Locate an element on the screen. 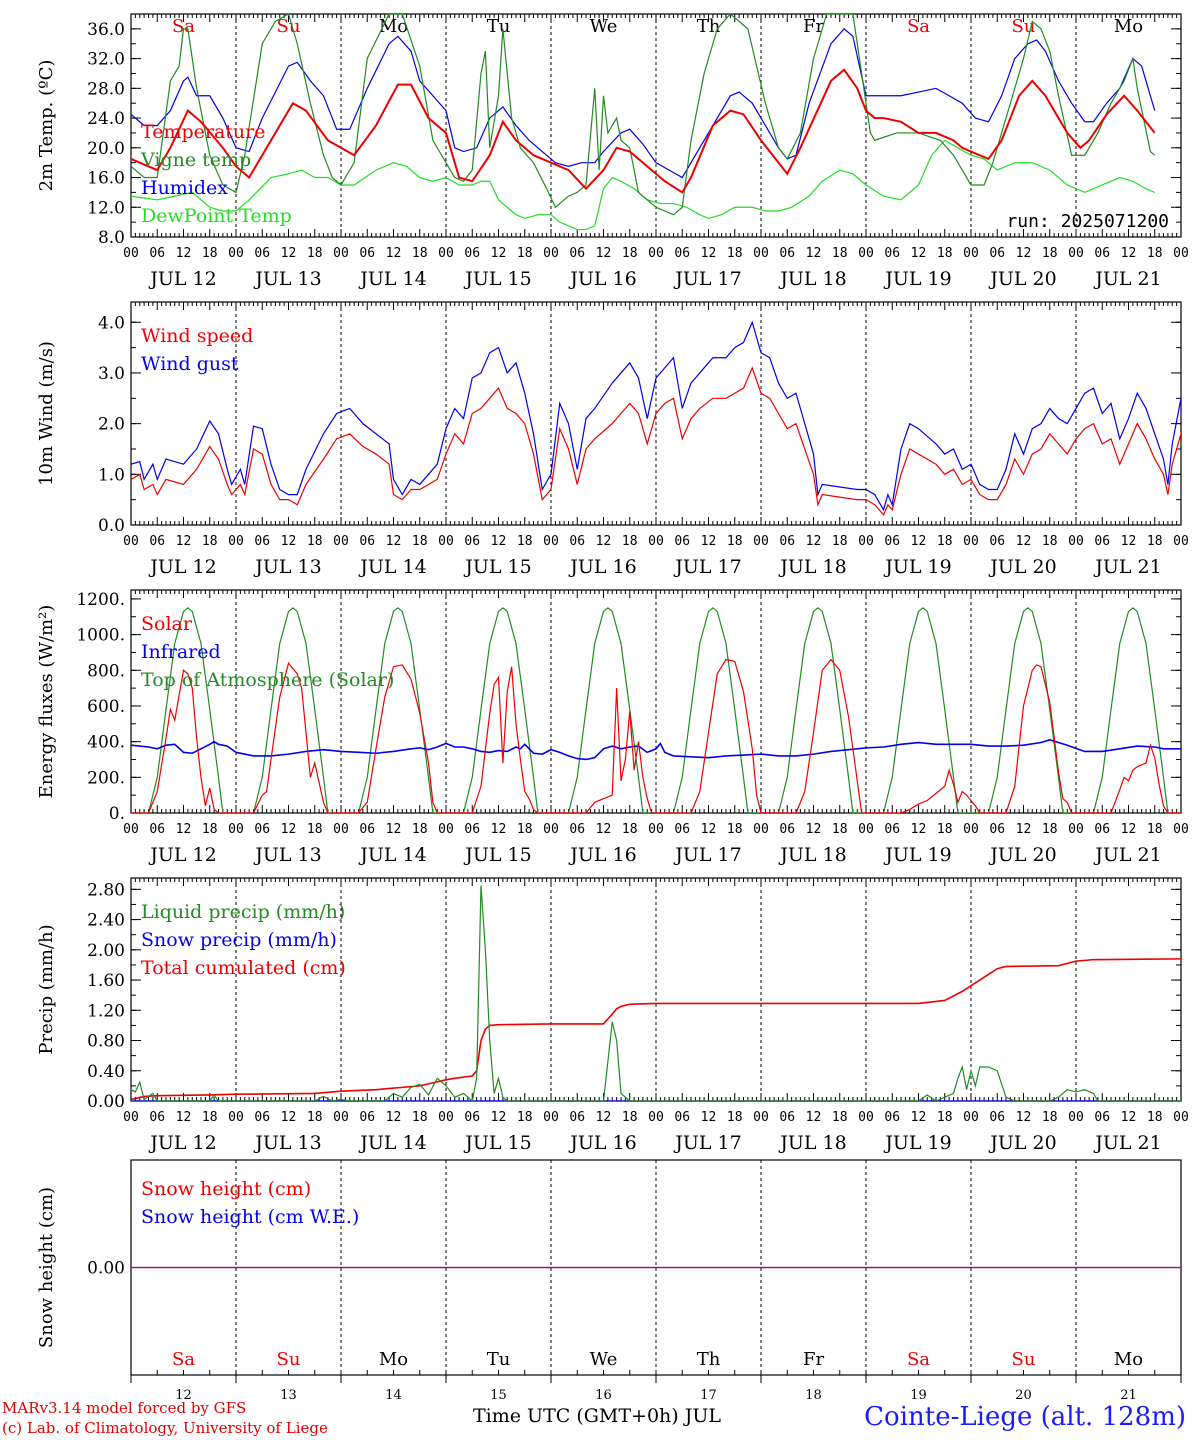 Image resolution: width=1194 pixels, height=1440 pixels. y-tick-label: 36.0 is located at coordinates (106, 30).